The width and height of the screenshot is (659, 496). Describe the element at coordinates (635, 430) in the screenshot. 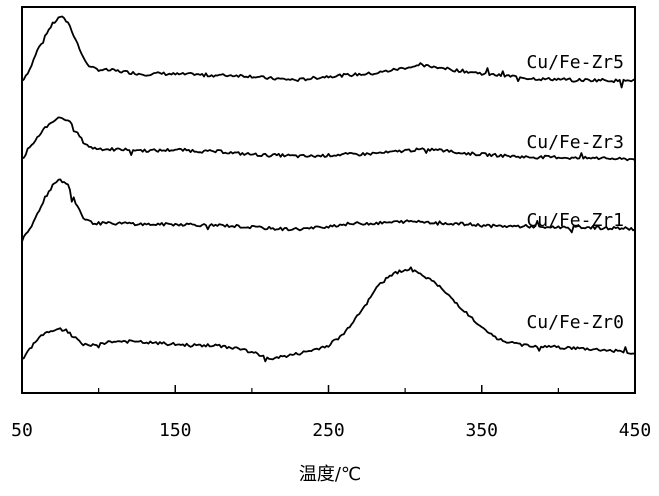

I see `x-tick-label: 450` at that location.